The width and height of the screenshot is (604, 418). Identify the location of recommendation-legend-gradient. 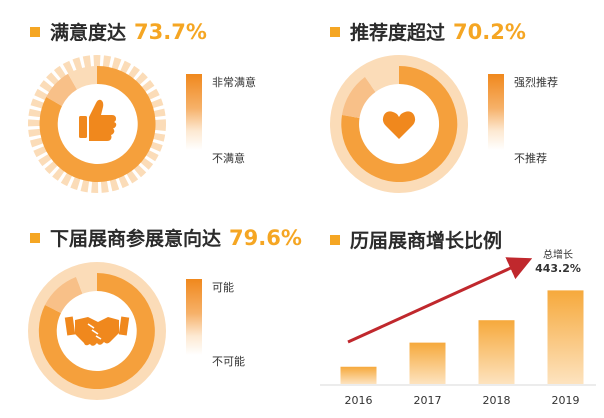
(496, 112).